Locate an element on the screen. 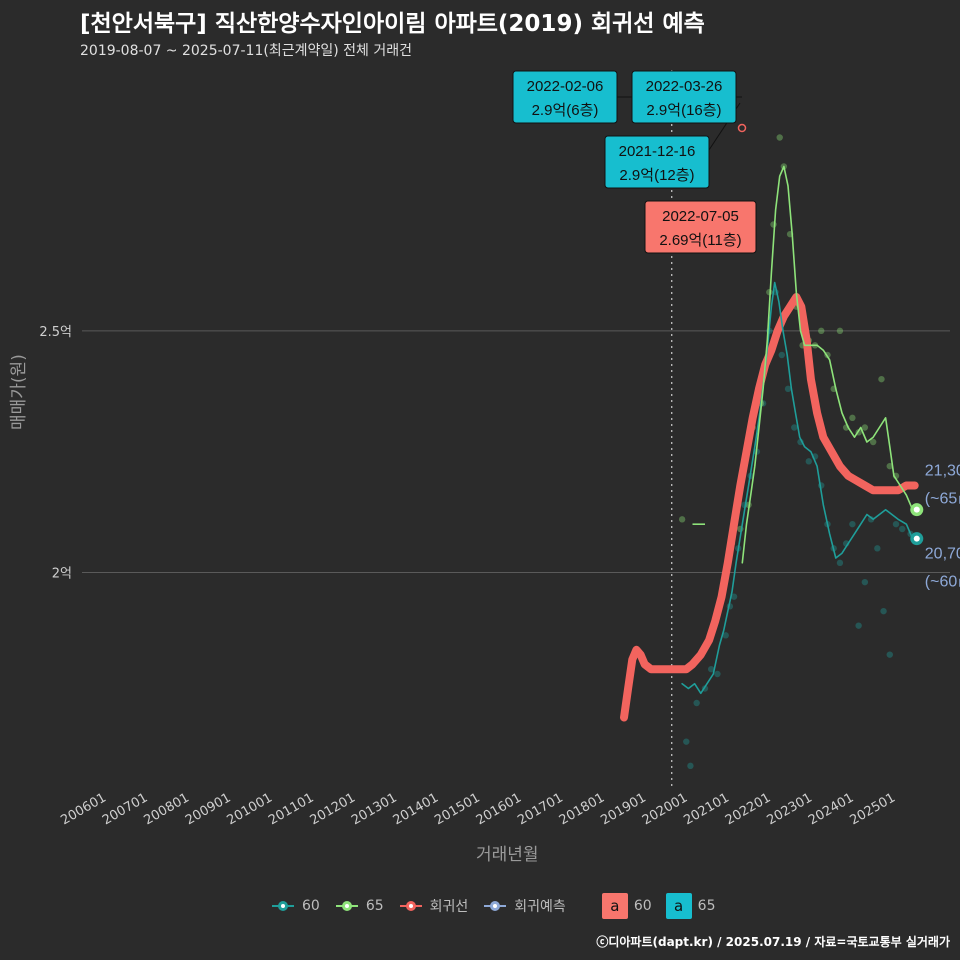 This screenshot has width=960, height=960. x-tick-label: 201201 is located at coordinates (333, 809).